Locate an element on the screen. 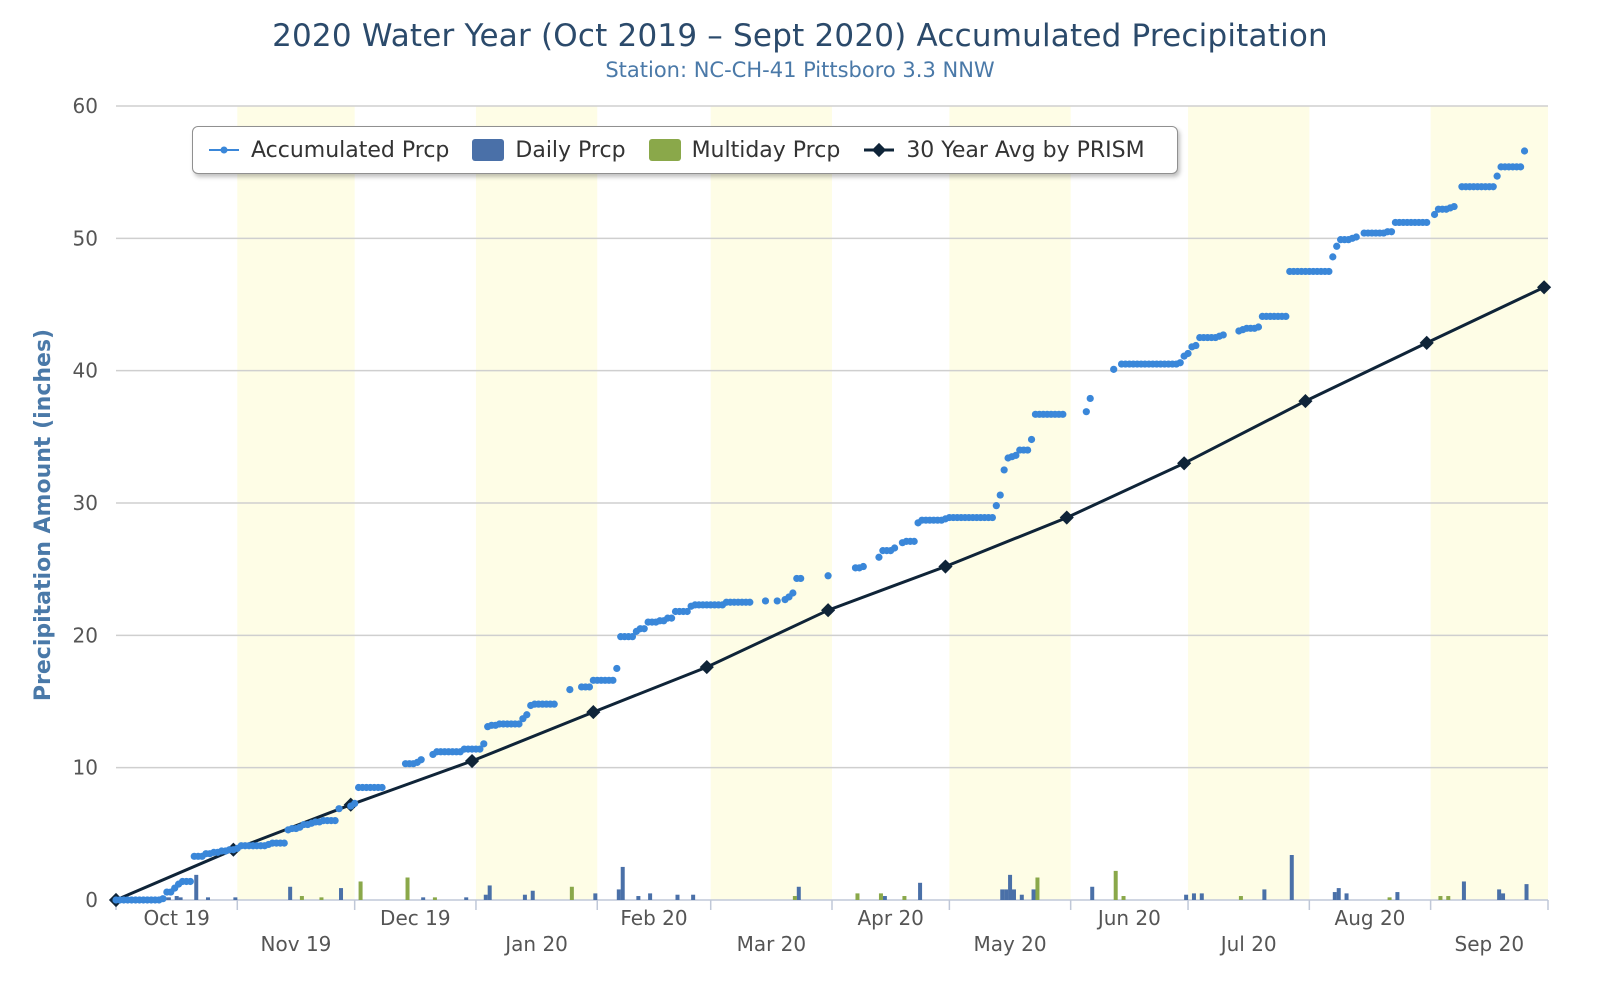 This screenshot has height=1000, width=1600. legend-item-avg: 30 Year Avg by PRISM is located at coordinates (1003, 150).